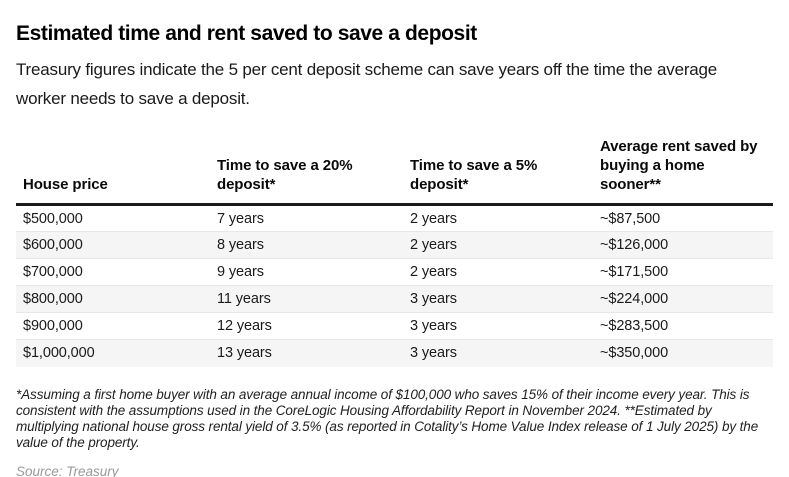 This screenshot has height=477, width=789. Describe the element at coordinates (53, 299) in the screenshot. I see `cell-house-price: $800,000` at that location.